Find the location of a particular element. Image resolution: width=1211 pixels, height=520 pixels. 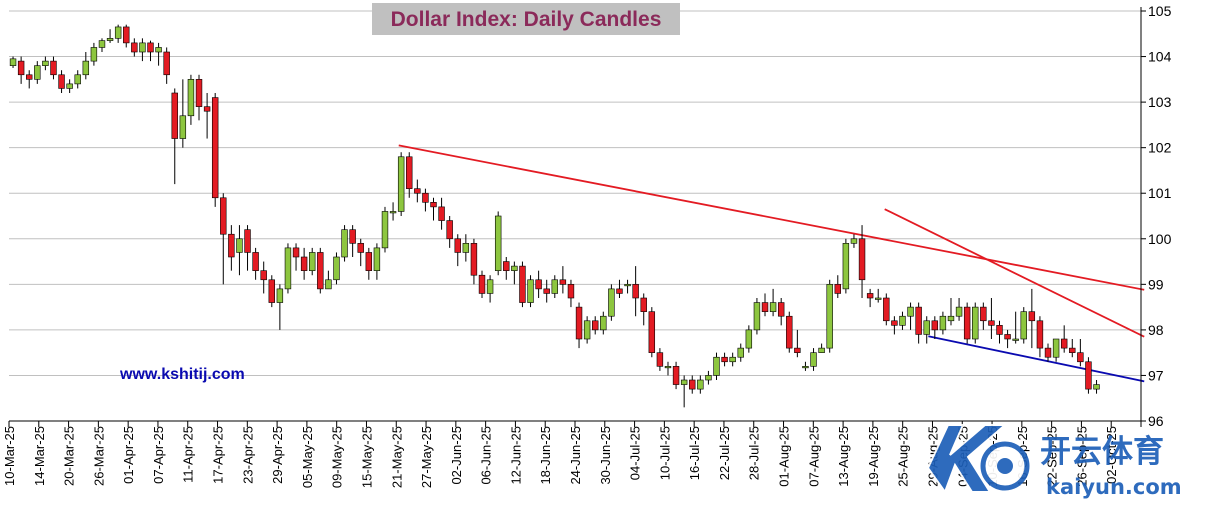

x-tick-label: 21-May-25 is located at coordinates (396, 457).